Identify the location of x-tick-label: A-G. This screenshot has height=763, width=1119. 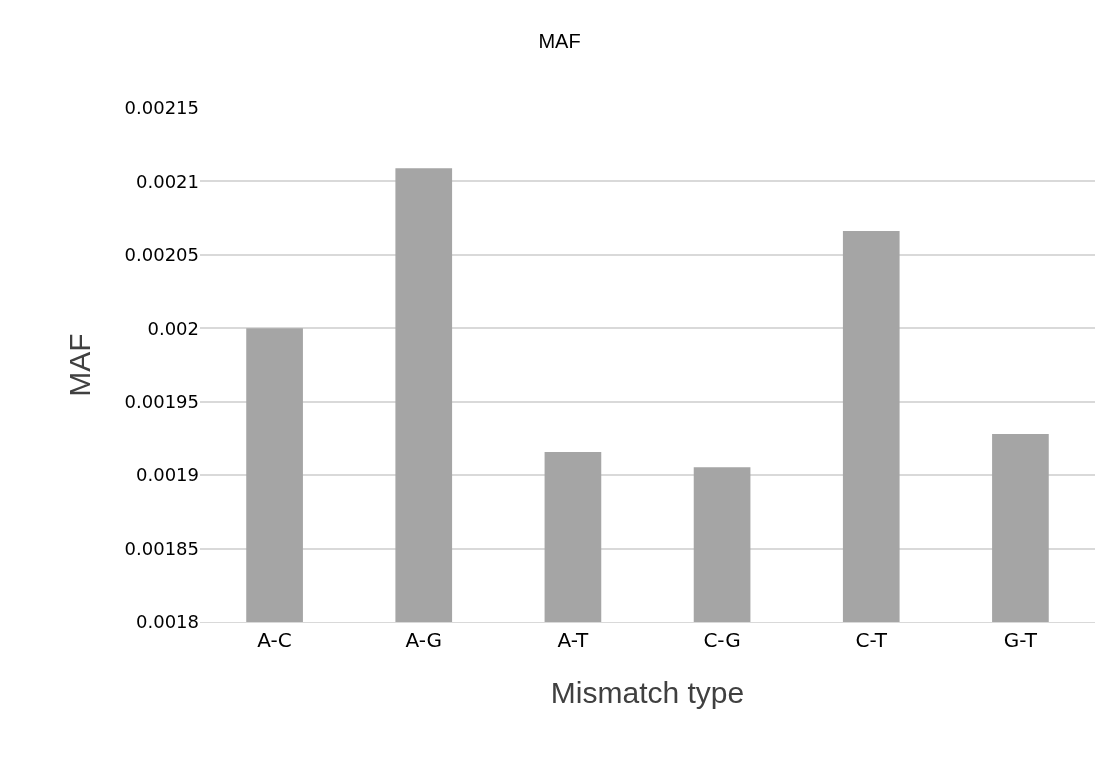
(424, 640).